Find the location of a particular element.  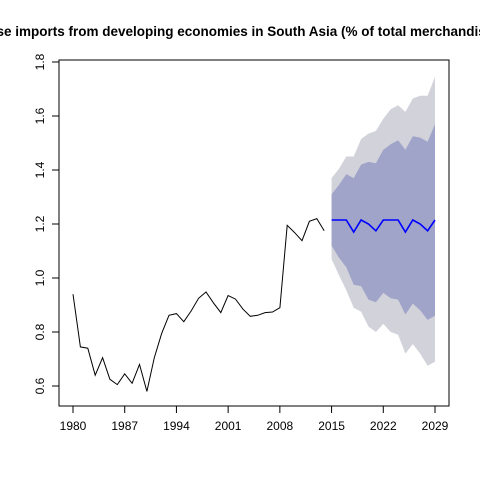

x-tick-label: 2015 is located at coordinates (331, 426).